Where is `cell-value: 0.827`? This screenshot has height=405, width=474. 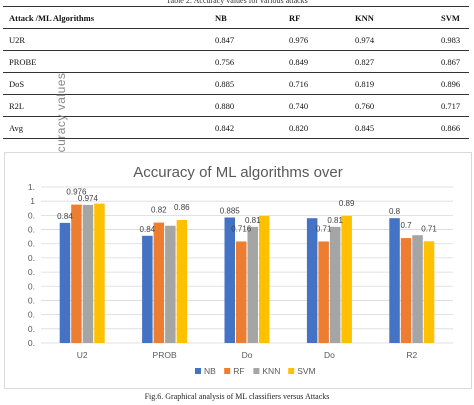
cell-value: 0.827 is located at coordinates (365, 61).